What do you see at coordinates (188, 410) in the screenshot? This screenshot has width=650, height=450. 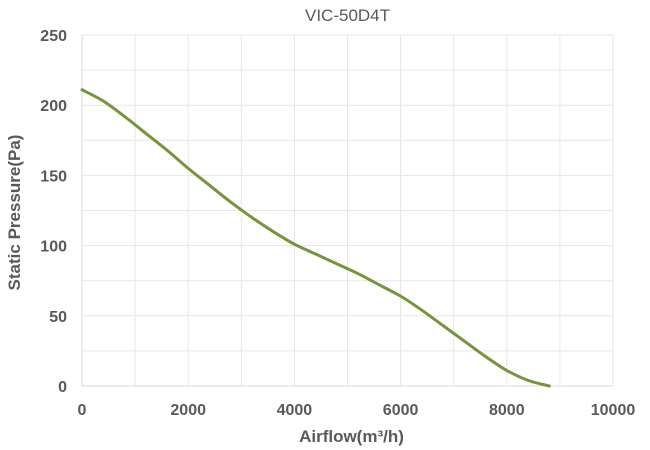 I see `x-tick-label: 2000` at bounding box center [188, 410].